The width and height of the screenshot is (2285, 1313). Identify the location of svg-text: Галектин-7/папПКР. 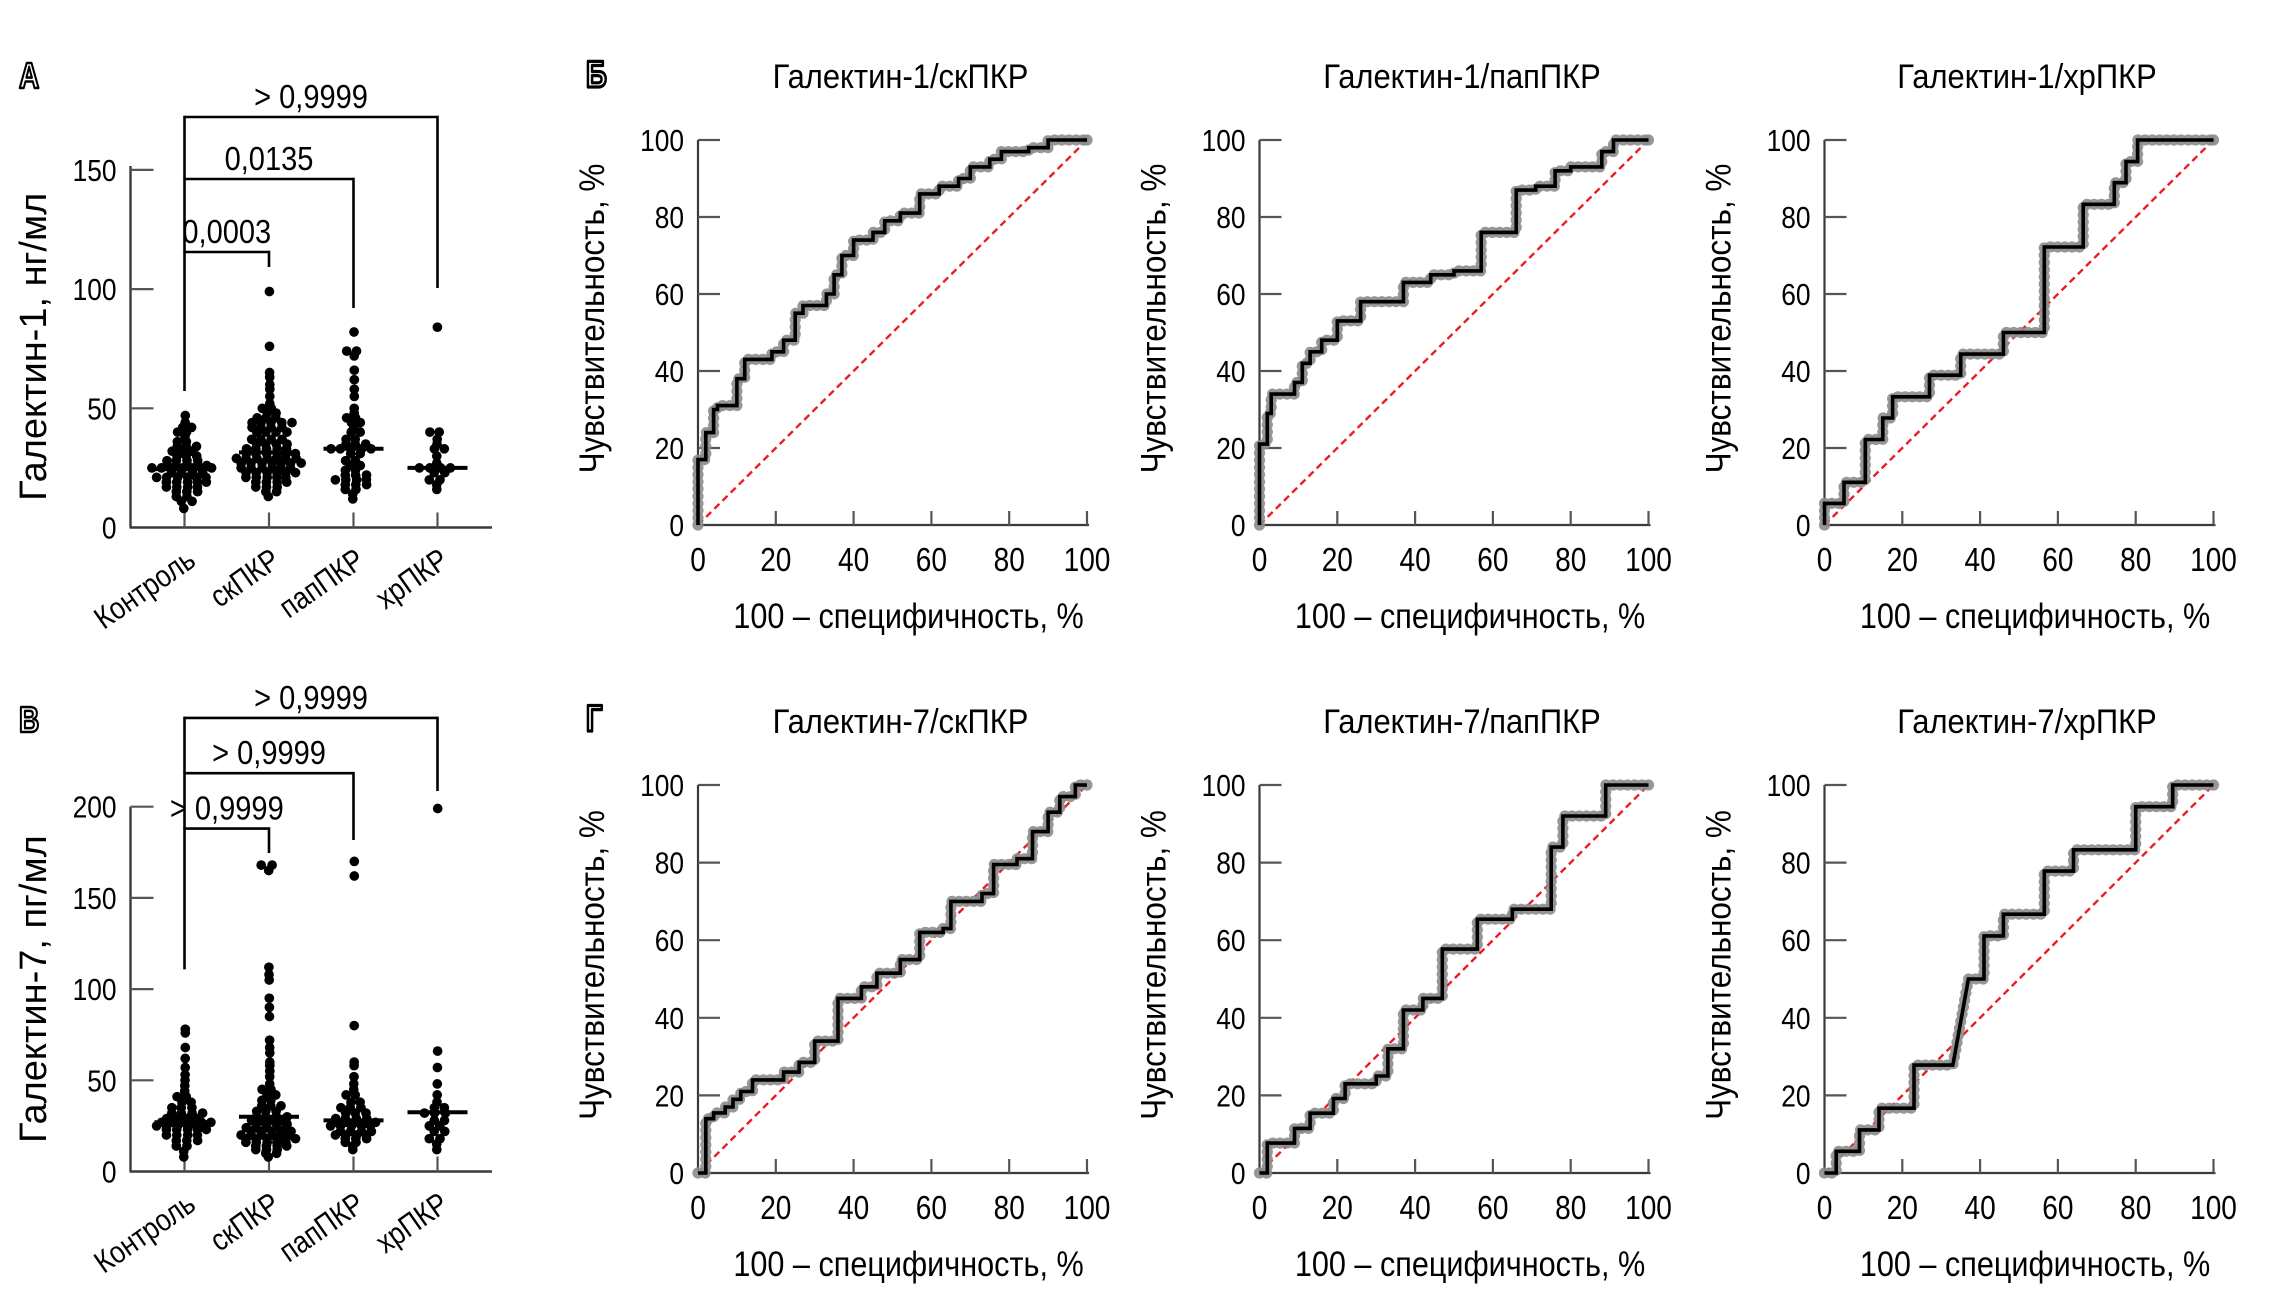
(1462, 722).